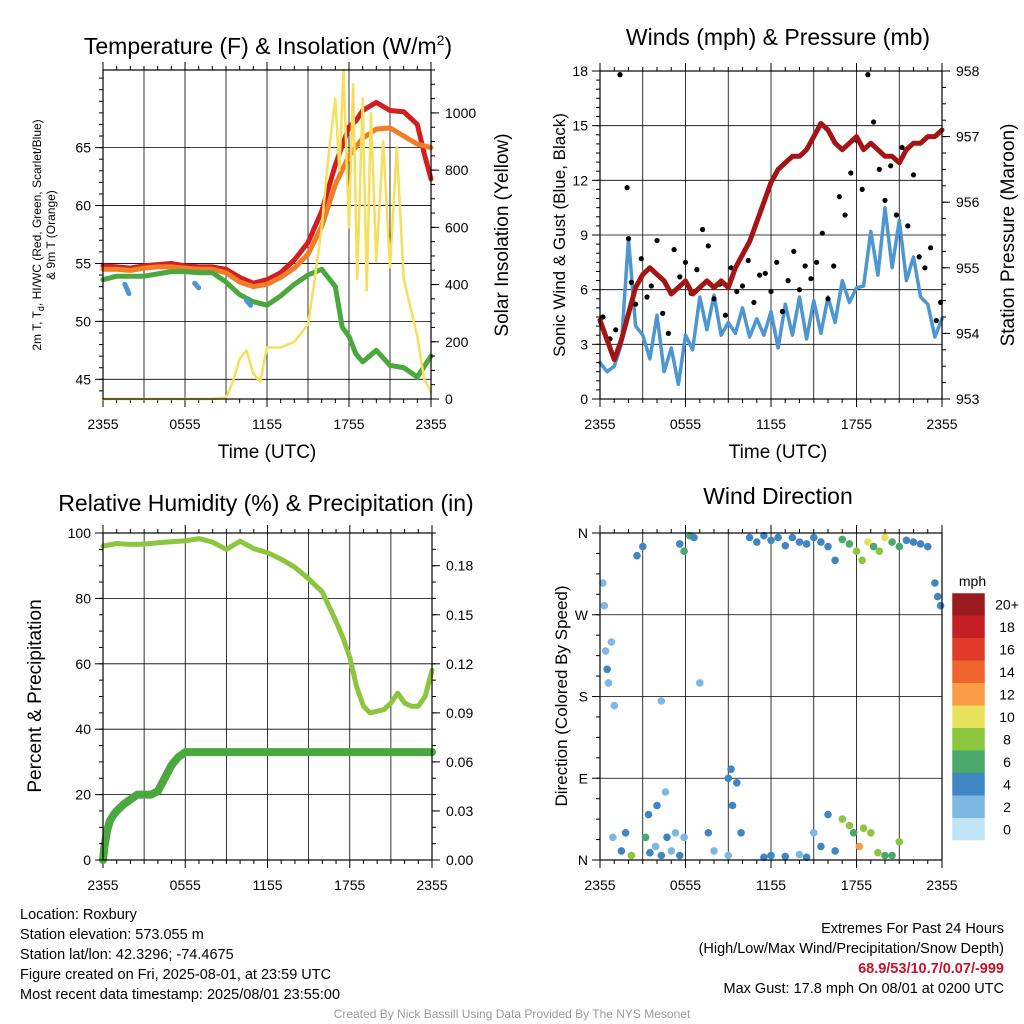 Image resolution: width=1024 pixels, height=1024 pixels. I want to click on temp-frame, so click(267, 234).